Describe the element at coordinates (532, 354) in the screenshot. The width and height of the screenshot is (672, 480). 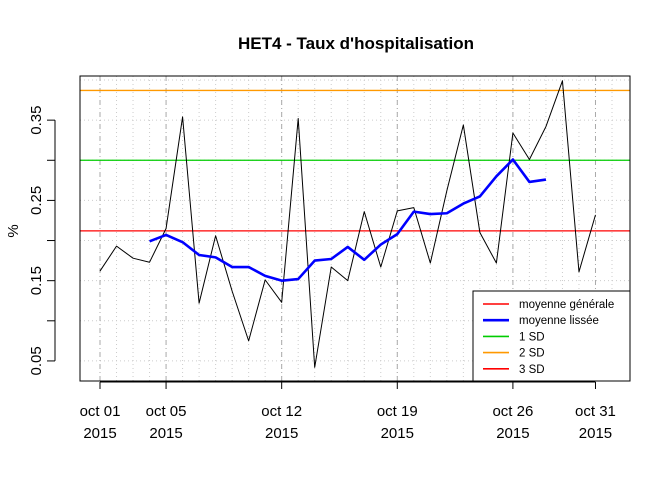
I see `legend-label: 2 SD` at that location.